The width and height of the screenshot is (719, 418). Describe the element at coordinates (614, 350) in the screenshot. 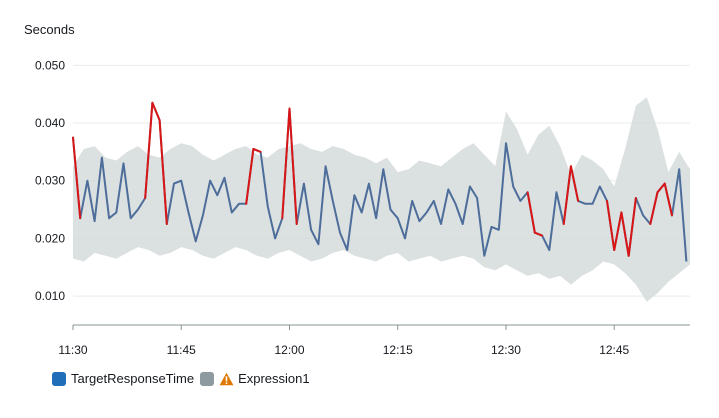

I see `x-tick-label: 12:45` at that location.